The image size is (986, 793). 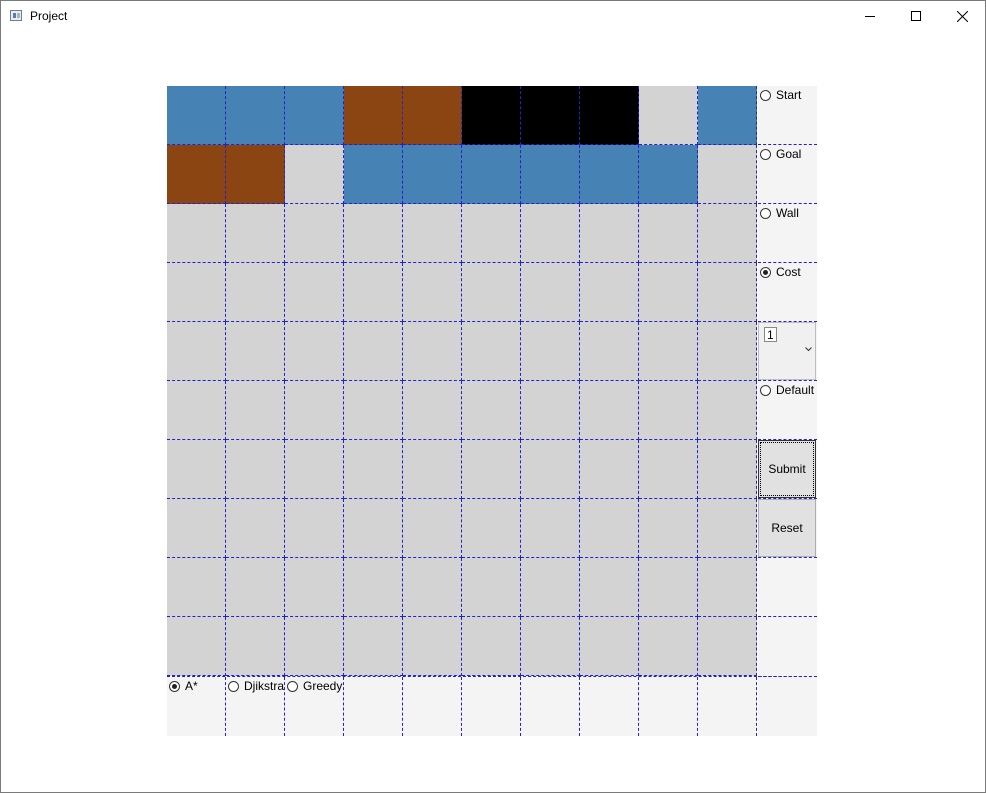 I want to click on astar-radio-indicator, so click(x=174, y=686).